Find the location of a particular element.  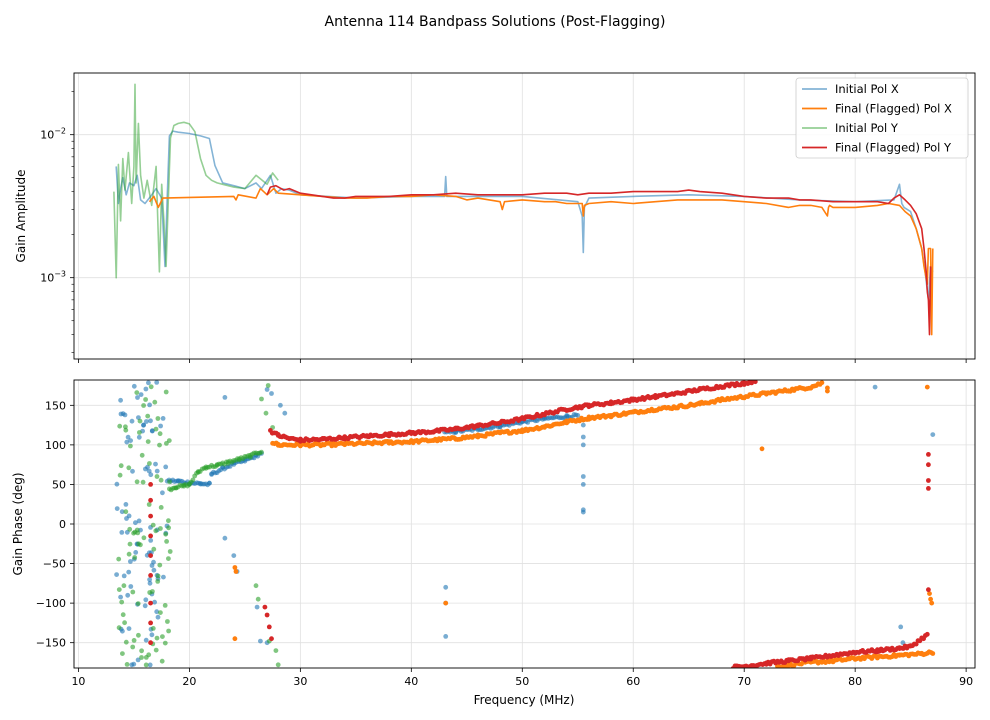

legend-box is located at coordinates (882, 118).